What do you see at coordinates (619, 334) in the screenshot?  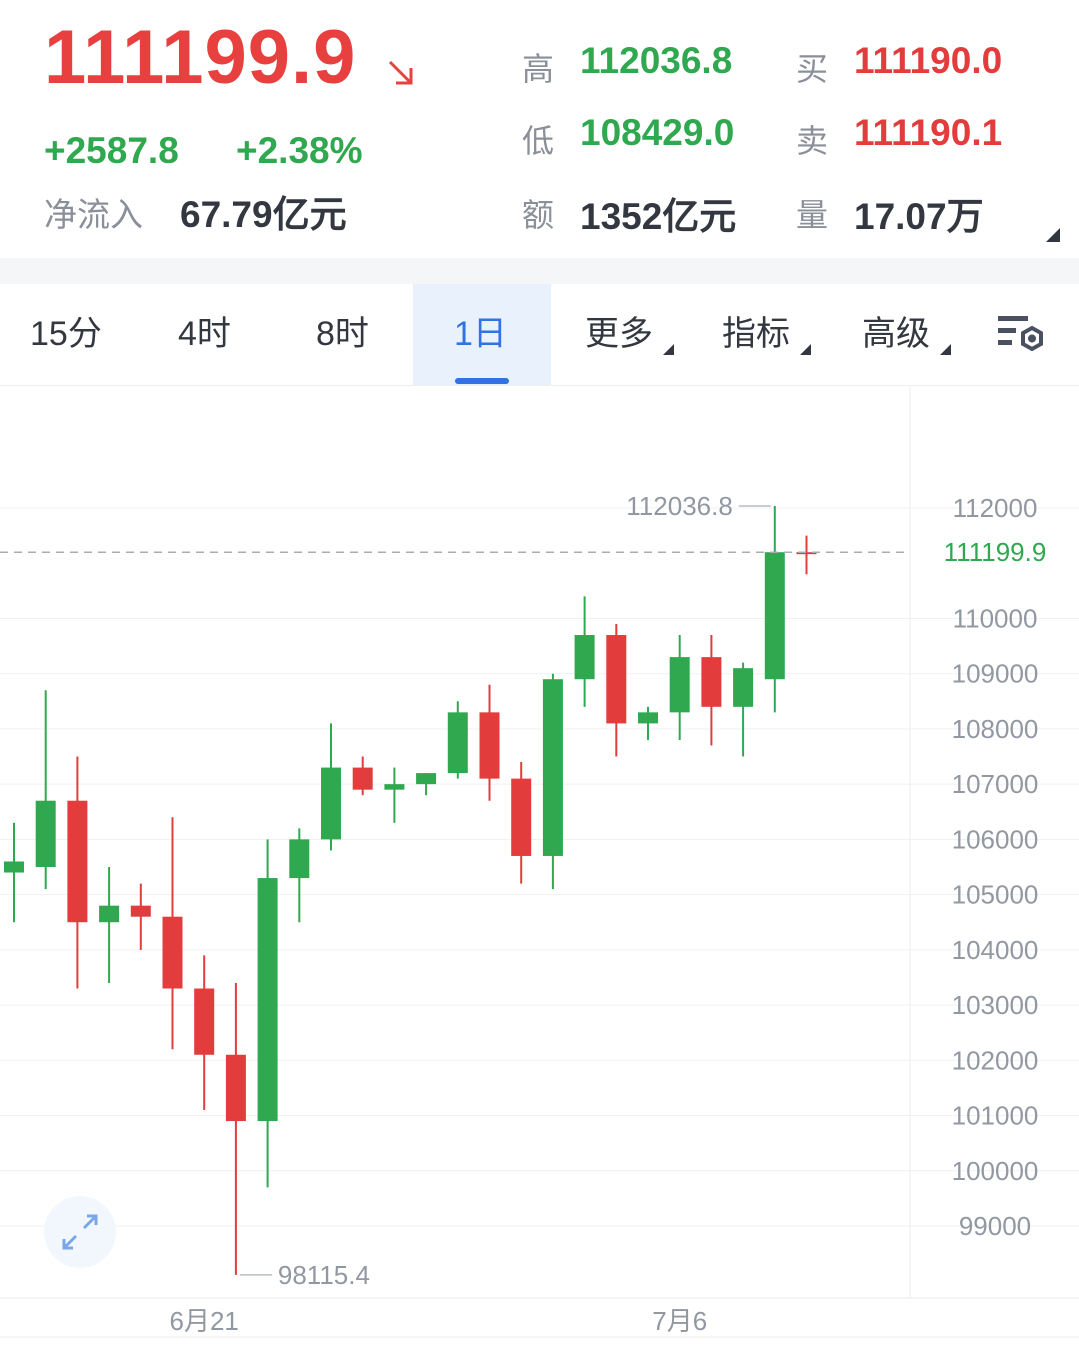 I see `tab-more: 更多` at bounding box center [619, 334].